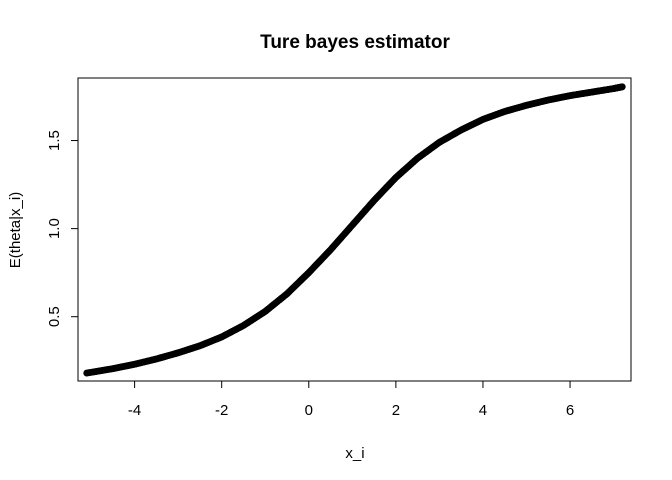 The image size is (672, 480). Describe the element at coordinates (134, 410) in the screenshot. I see `x-tick-label: -4` at that location.